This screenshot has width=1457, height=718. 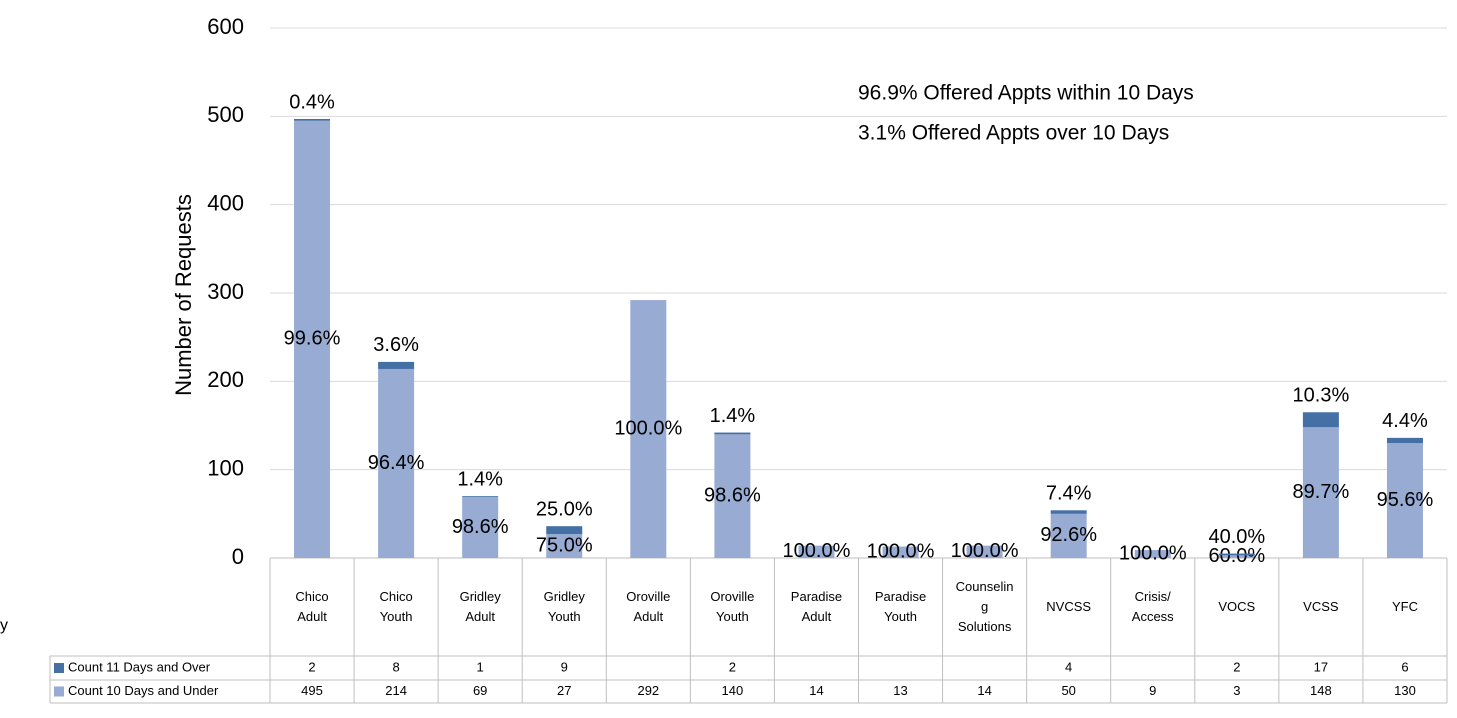 I want to click on table-value: 50, so click(x=1068, y=690).